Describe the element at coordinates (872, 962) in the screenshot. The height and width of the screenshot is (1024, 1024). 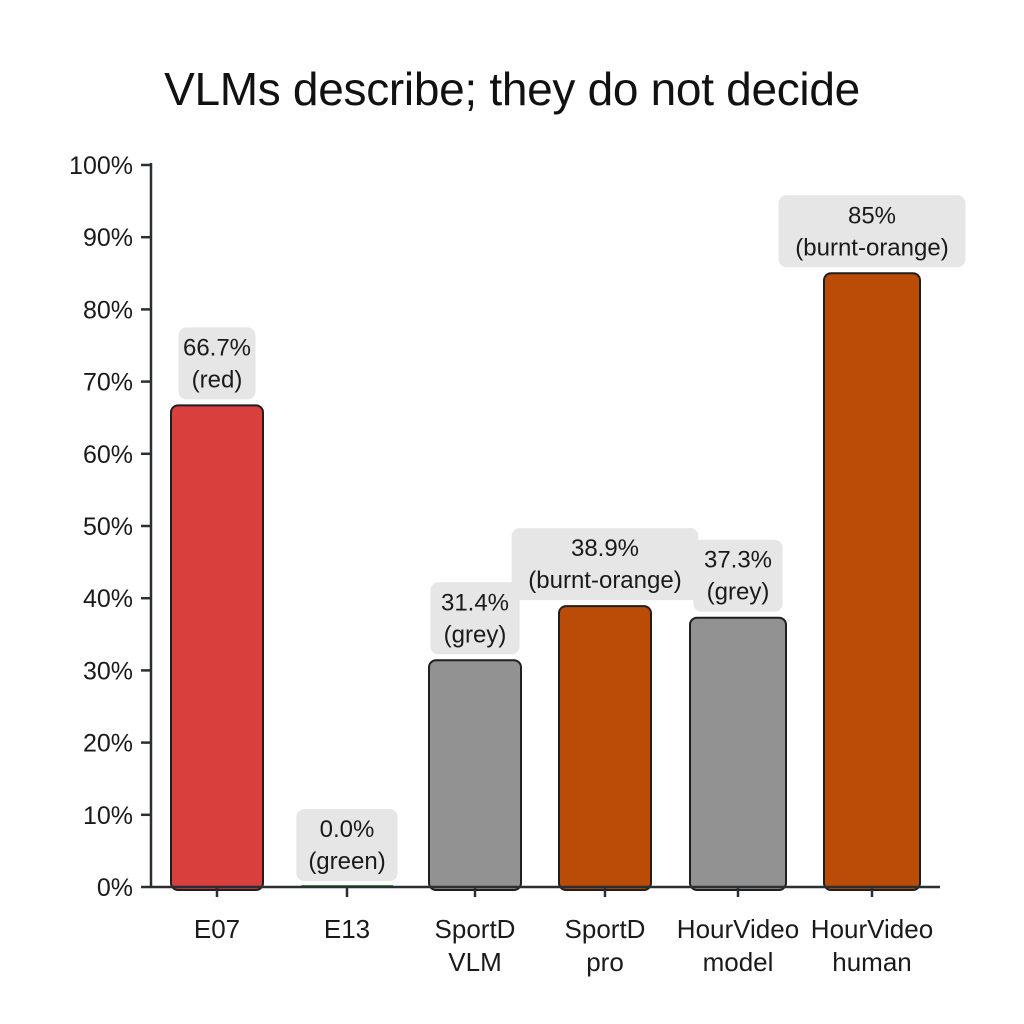
I see `x-tick-label: human` at that location.